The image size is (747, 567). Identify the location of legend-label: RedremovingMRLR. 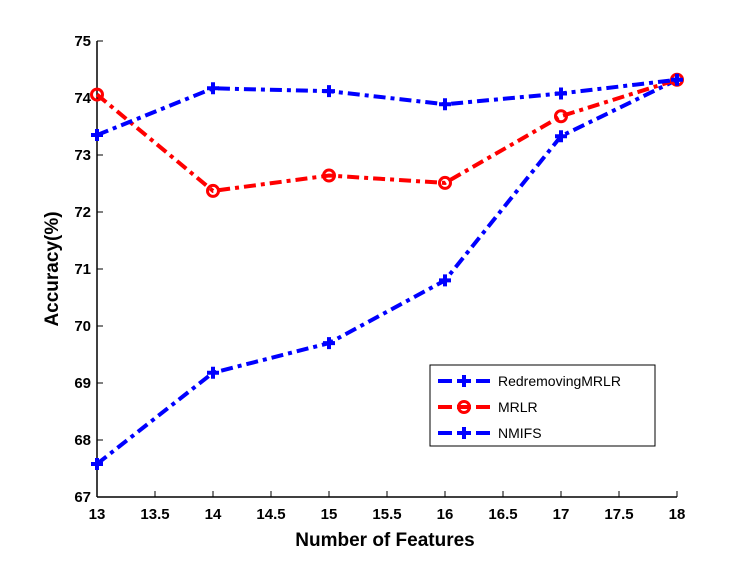
(559, 381).